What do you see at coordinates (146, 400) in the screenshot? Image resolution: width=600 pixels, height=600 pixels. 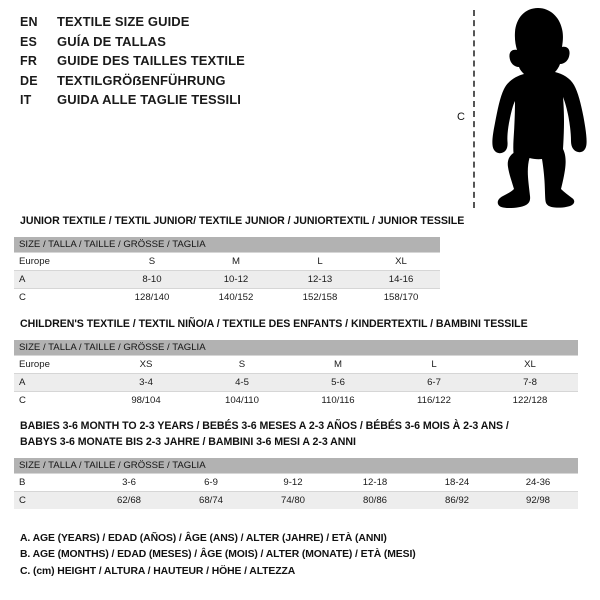 I see `children-height-xs: 98/104` at bounding box center [146, 400].